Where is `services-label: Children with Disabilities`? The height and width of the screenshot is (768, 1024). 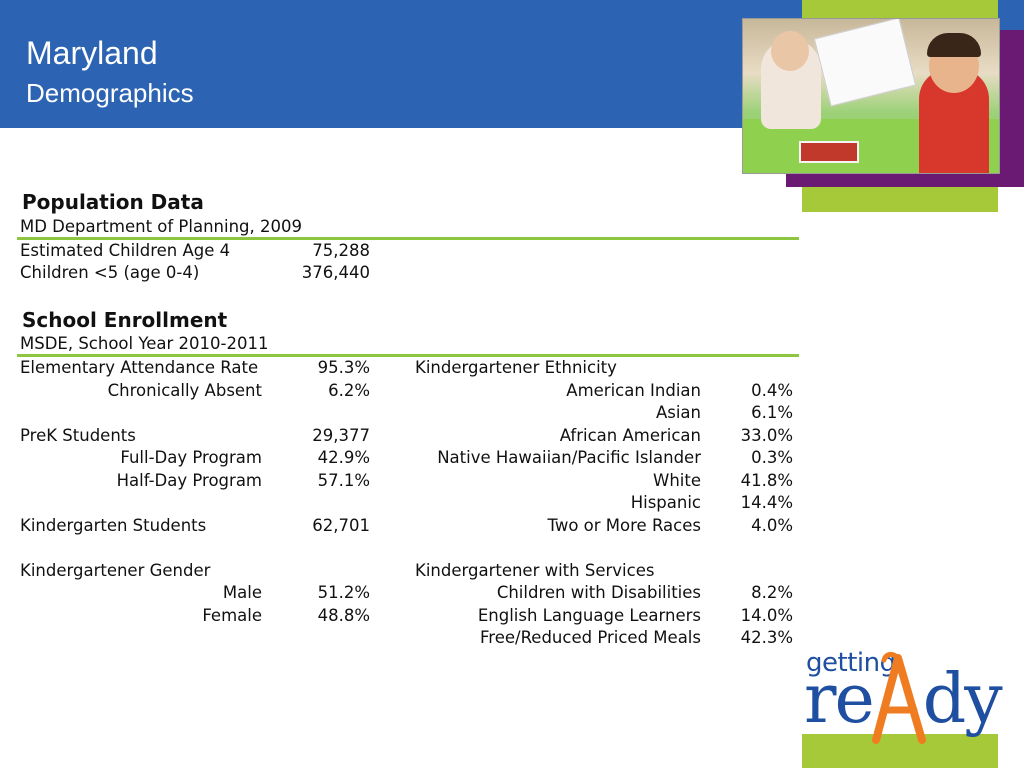 services-label: Children with Disabilities is located at coordinates (598, 592).